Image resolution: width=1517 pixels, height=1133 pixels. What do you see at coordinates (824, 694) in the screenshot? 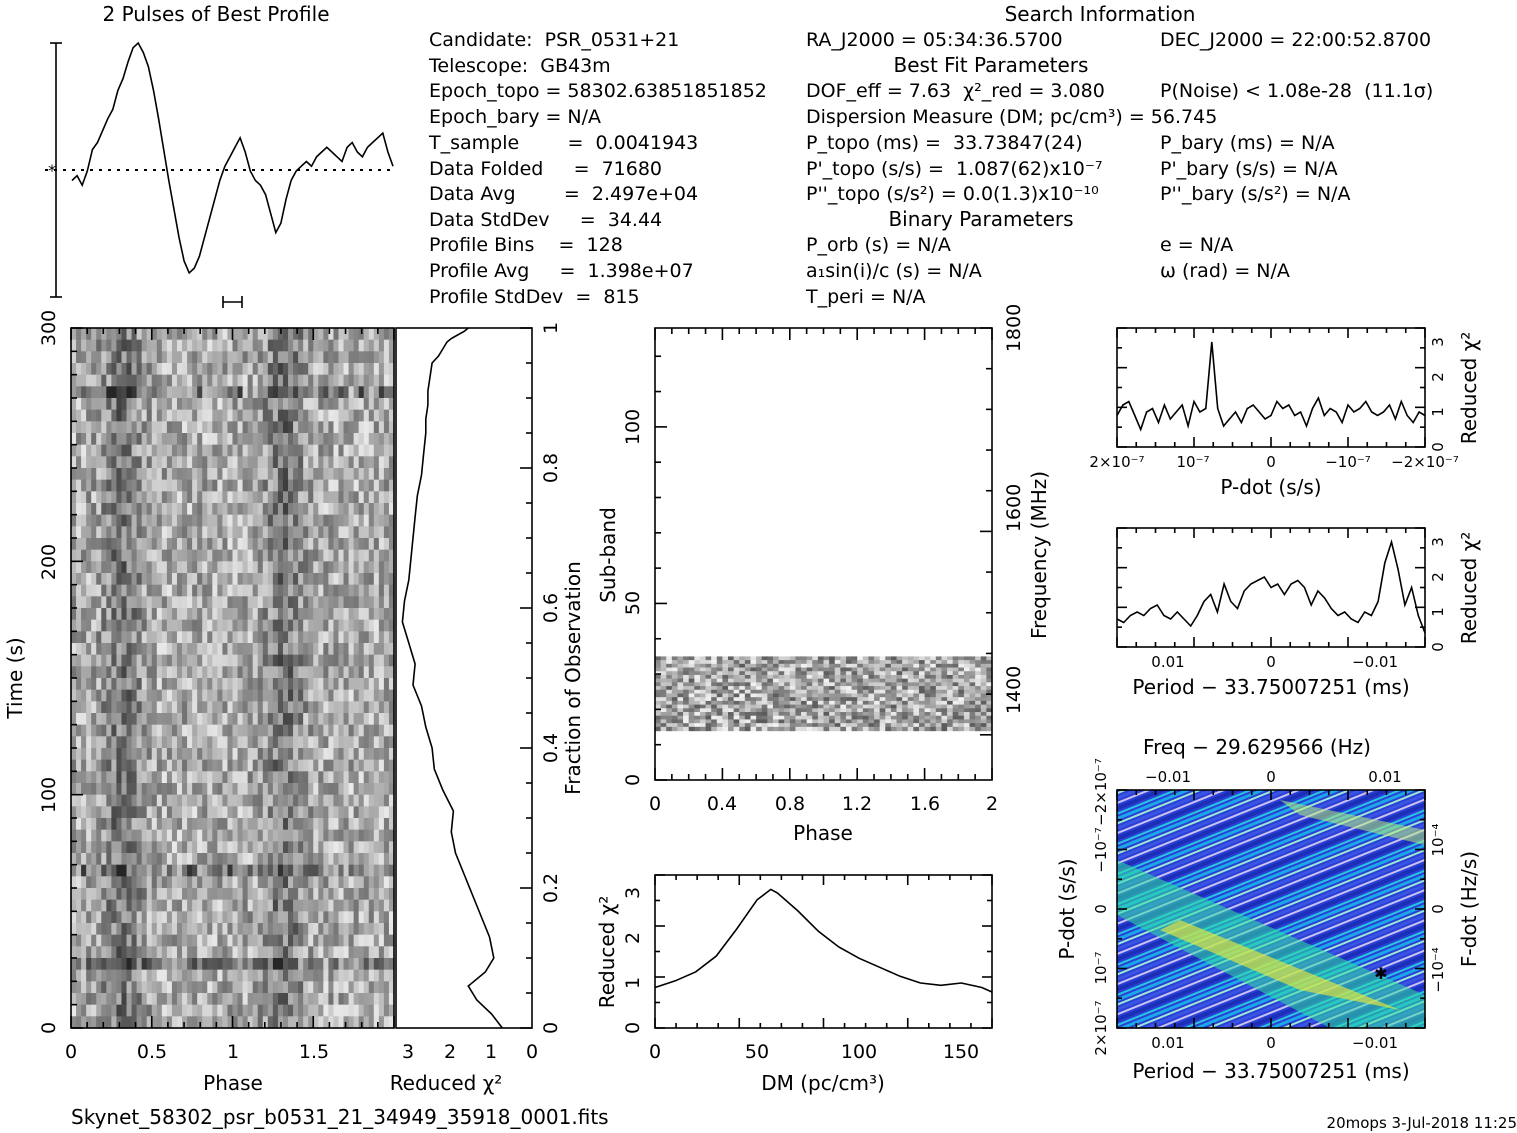
I see `subband-heatmap` at bounding box center [824, 694].